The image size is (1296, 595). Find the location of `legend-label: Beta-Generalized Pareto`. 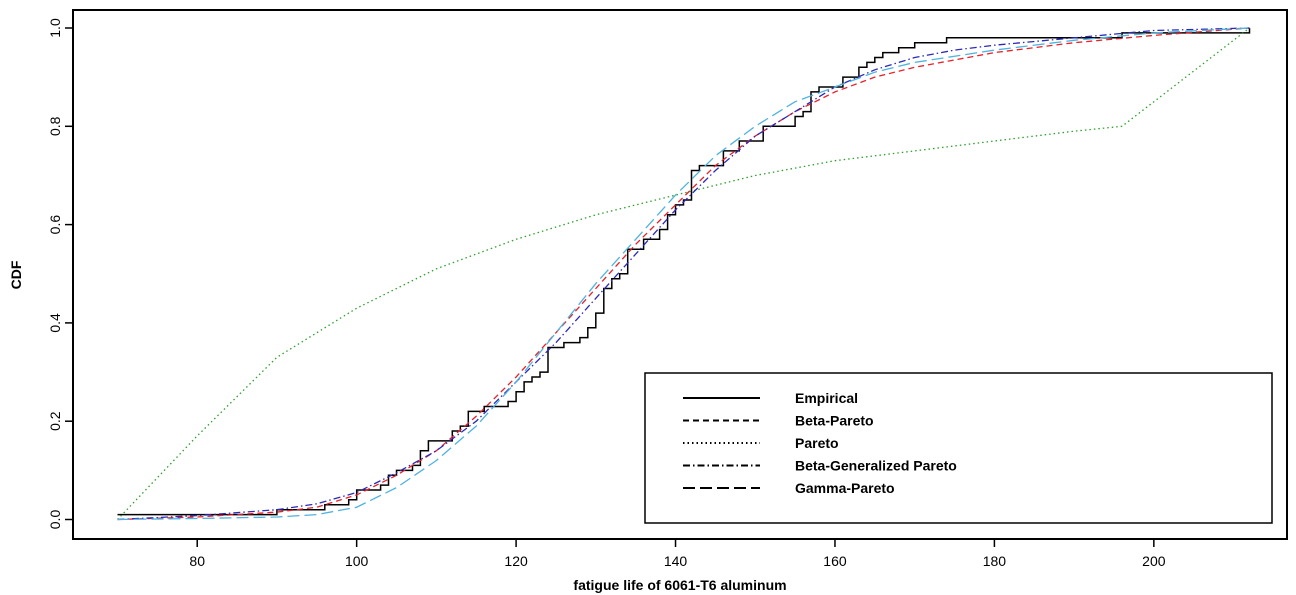

legend-label: Beta-Generalized Pareto is located at coordinates (876, 466).